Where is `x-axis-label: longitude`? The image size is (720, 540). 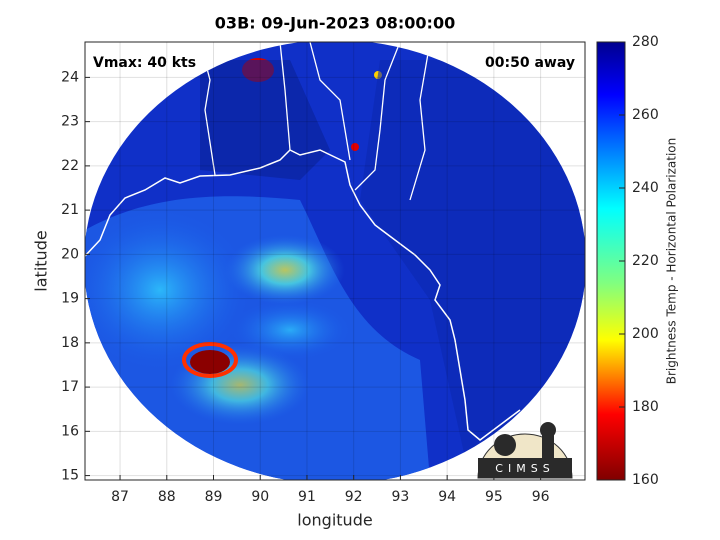 x-axis-label: longitude is located at coordinates (334, 520).